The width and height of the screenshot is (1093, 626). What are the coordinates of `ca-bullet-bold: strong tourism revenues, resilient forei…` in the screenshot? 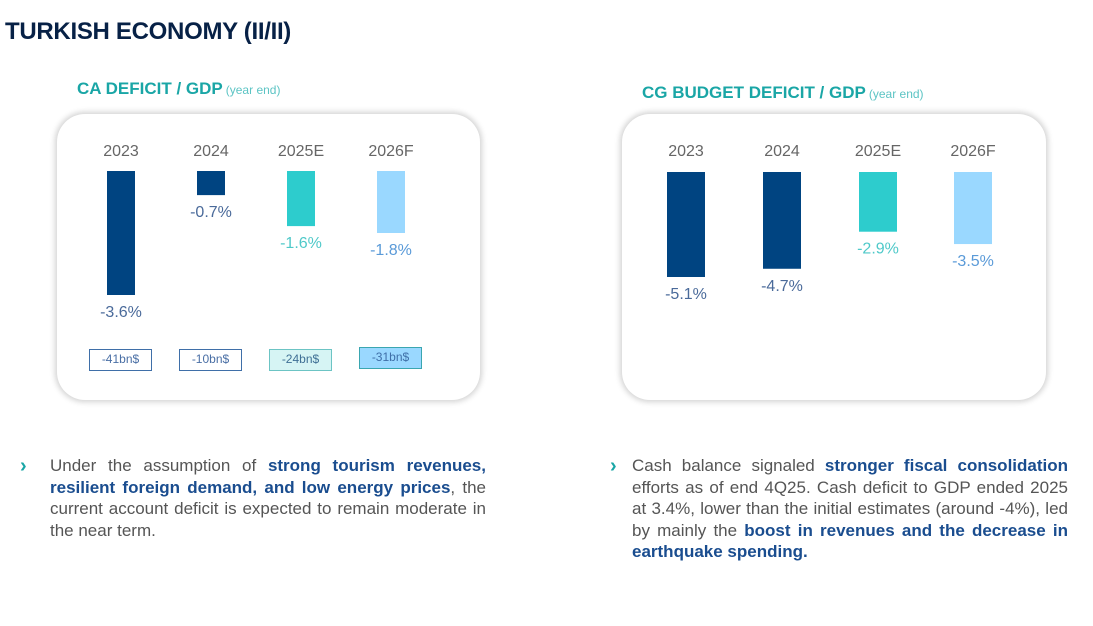 It's located at (268, 476).